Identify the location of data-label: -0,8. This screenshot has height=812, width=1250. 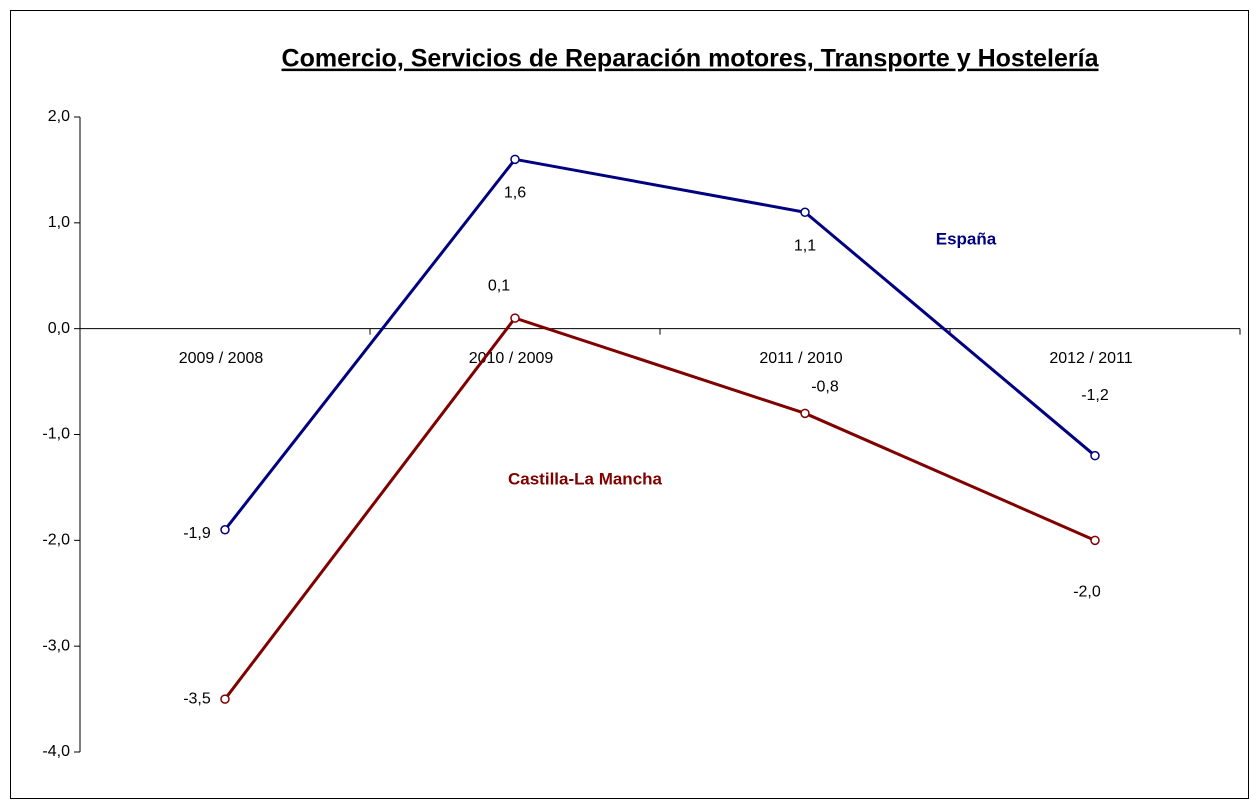
(825, 387).